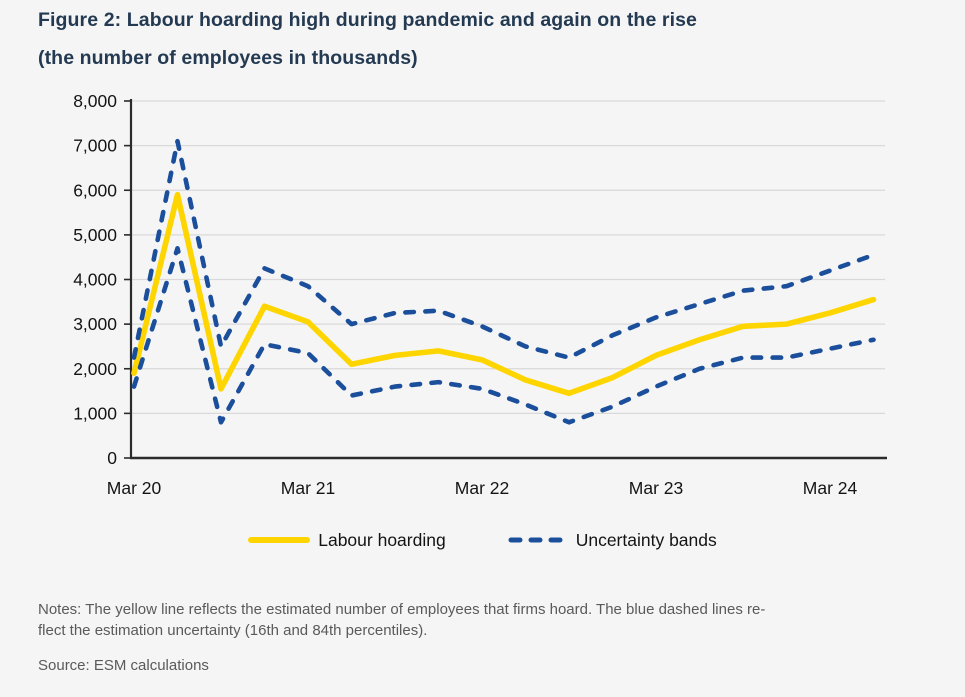 The height and width of the screenshot is (697, 965). I want to click on legend-item-labour-hoarding: Labour hoarding, so click(347, 540).